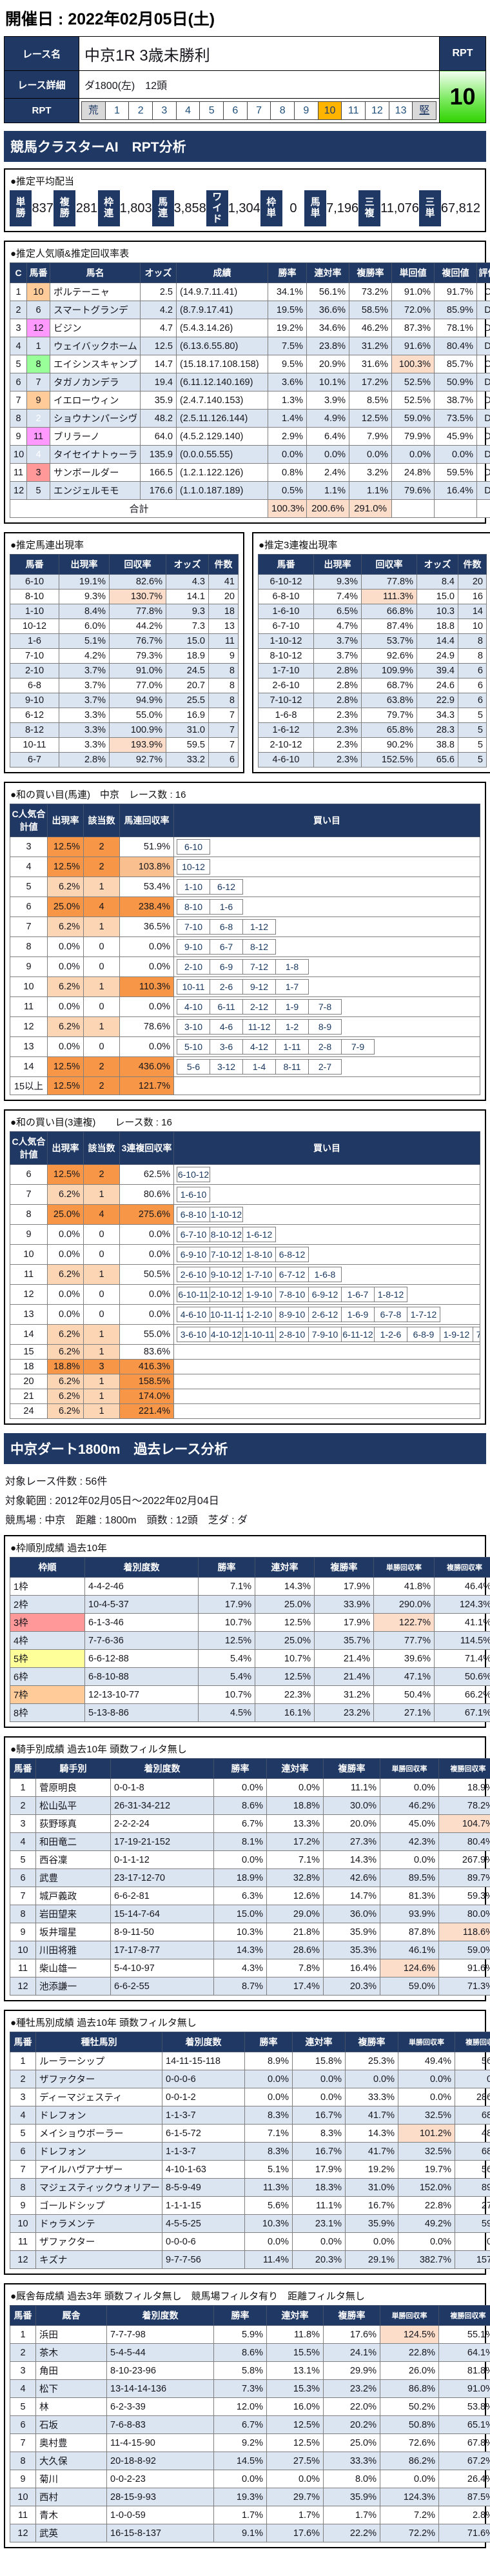 The width and height of the screenshot is (490, 2576). What do you see at coordinates (328, 328) in the screenshot?
I see `estimate-cell: 34.6%` at bounding box center [328, 328].